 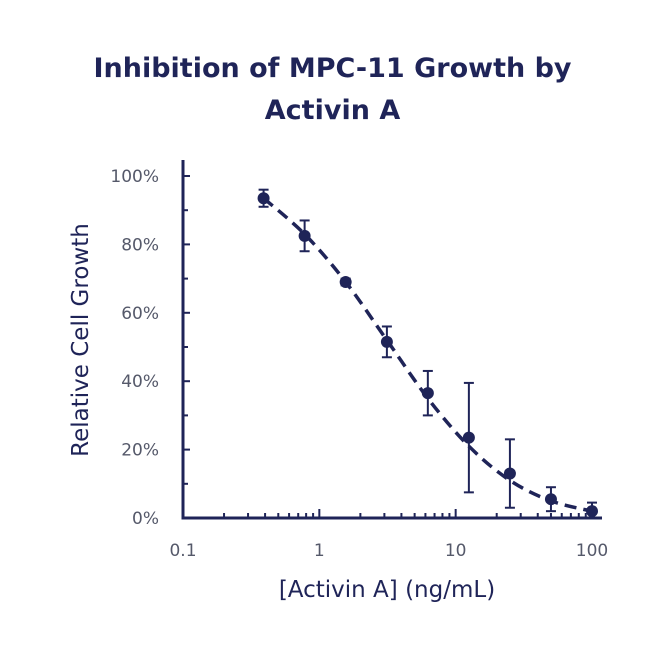 What do you see at coordinates (150, 348) in the screenshot?
I see `y-ticks: 0% 20% 40% 60% 80% 100%` at bounding box center [150, 348].